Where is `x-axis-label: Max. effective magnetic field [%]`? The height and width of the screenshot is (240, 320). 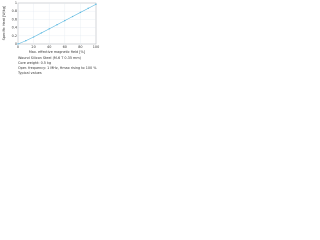
x-axis-label: Max. effective magnetic field [%] is located at coordinates (57, 52).